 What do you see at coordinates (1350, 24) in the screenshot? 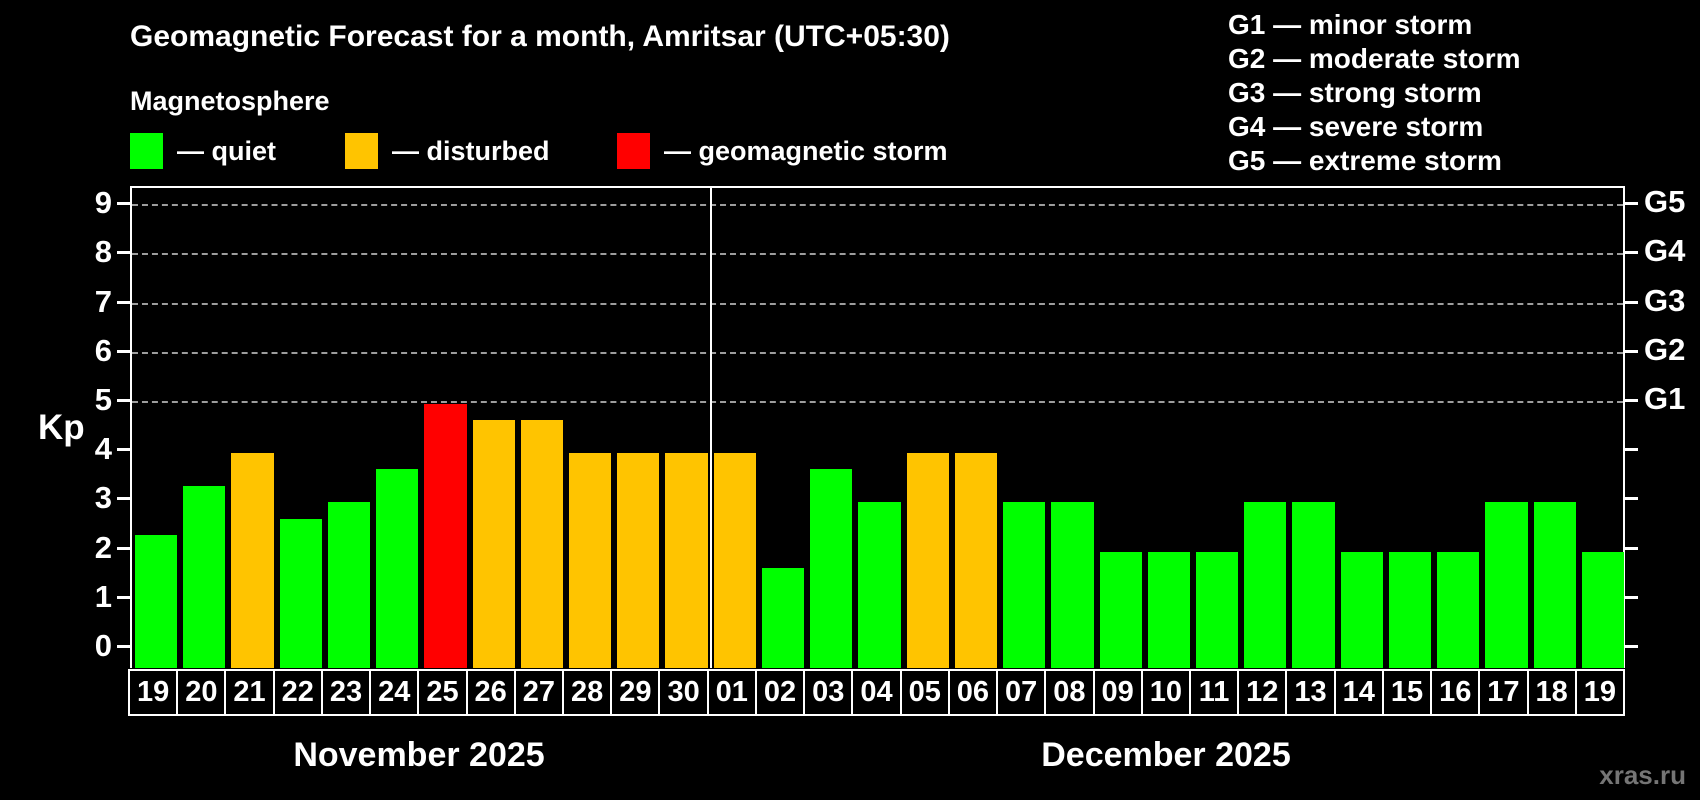
I see `storm-scale-item-g1: G1 — minor storm` at bounding box center [1350, 24].